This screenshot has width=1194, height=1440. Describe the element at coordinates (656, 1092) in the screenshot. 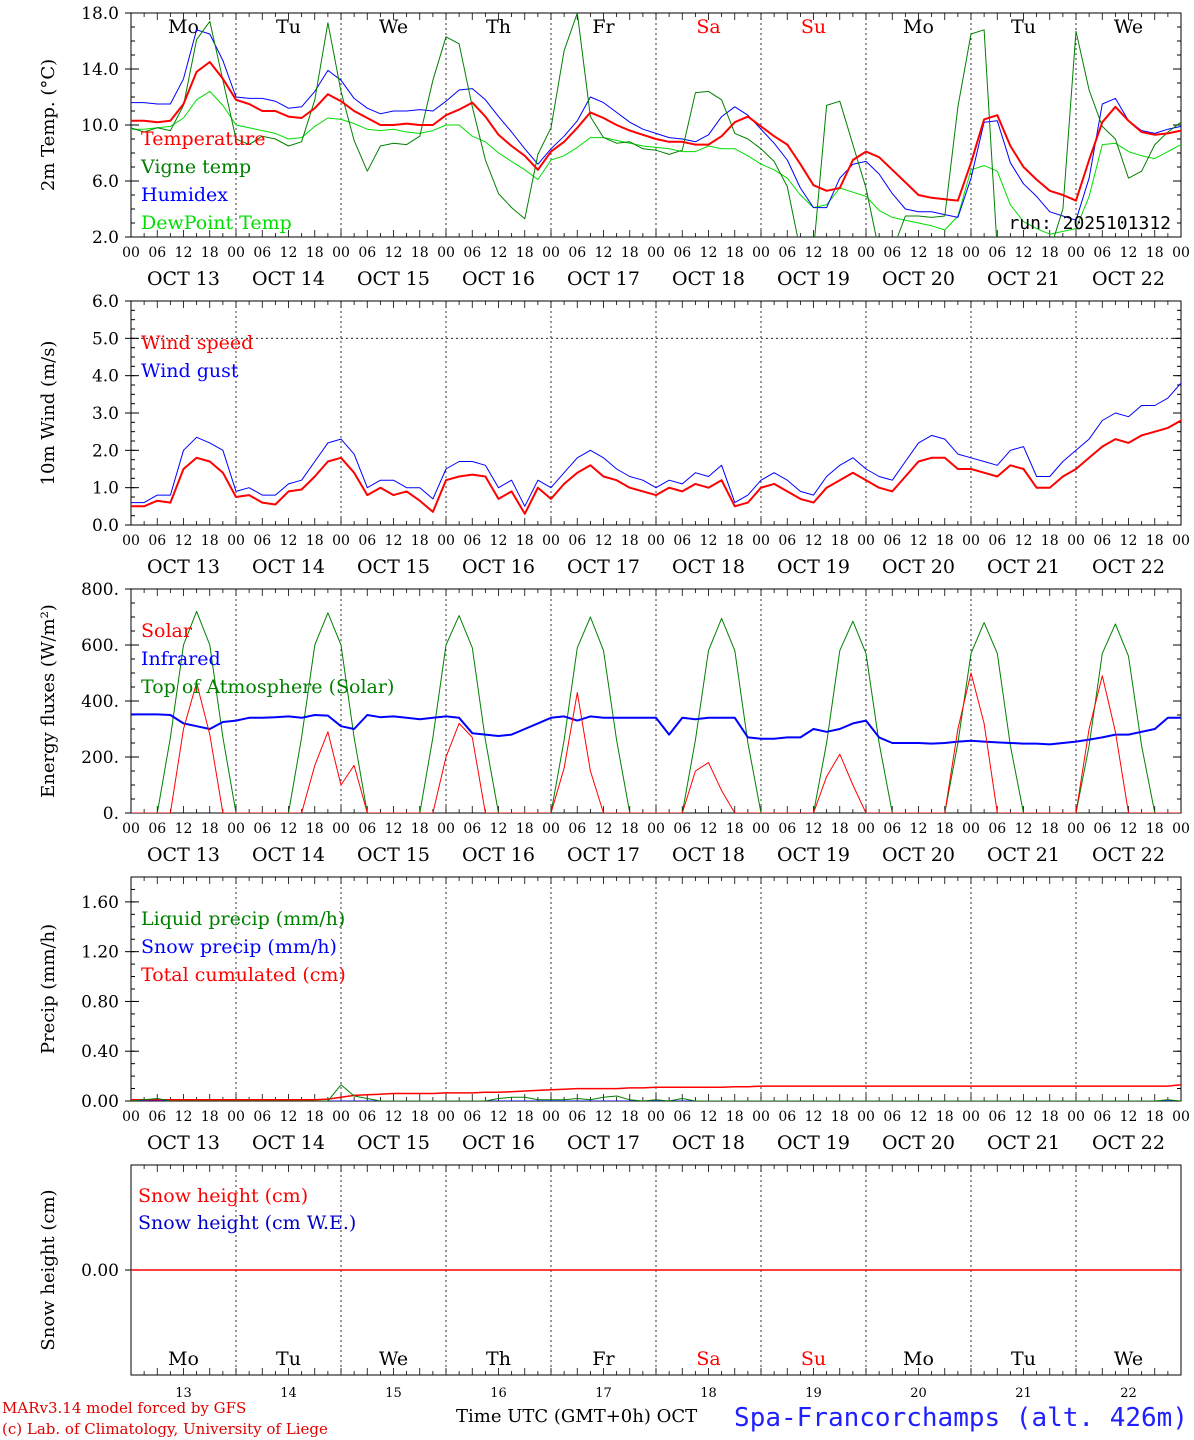

I see `series-liquid-precip-mm-h-` at that location.